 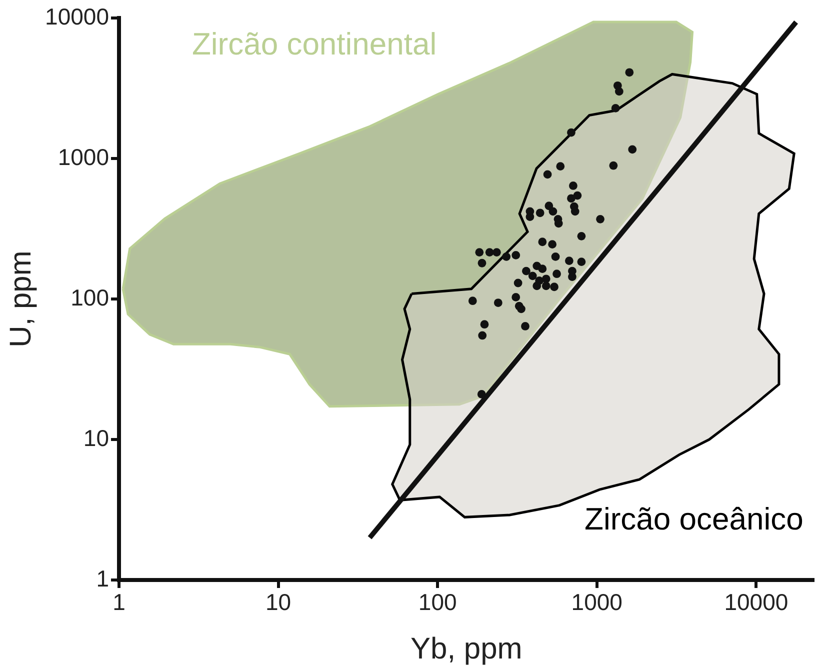 What do you see at coordinates (77, 16) in the screenshot?
I see `y-tick-label: 10000` at bounding box center [77, 16].